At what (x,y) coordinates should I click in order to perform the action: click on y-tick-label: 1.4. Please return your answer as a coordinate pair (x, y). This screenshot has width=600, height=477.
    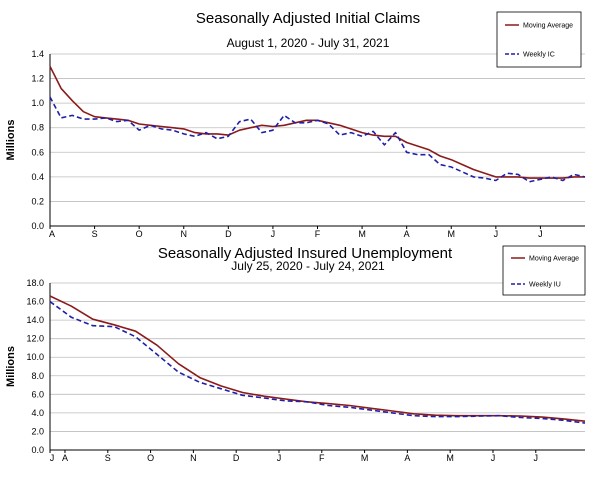
    Looking at the image, I should click on (37, 54).